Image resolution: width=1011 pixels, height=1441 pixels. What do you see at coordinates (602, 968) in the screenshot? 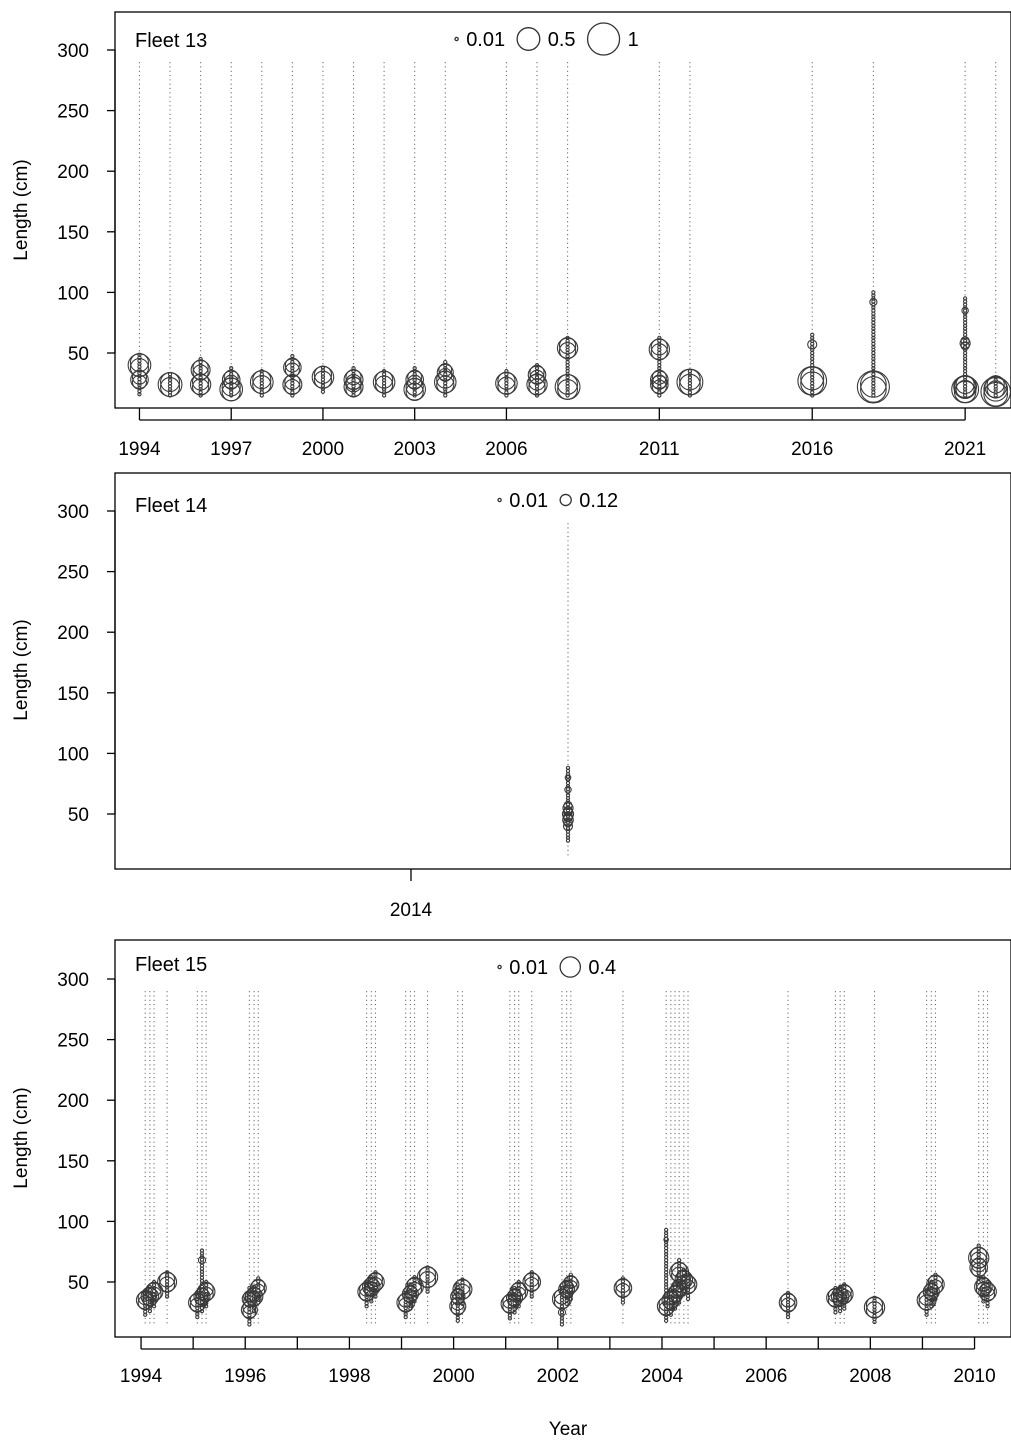
I see `legend-label: 0.4` at bounding box center [602, 968].